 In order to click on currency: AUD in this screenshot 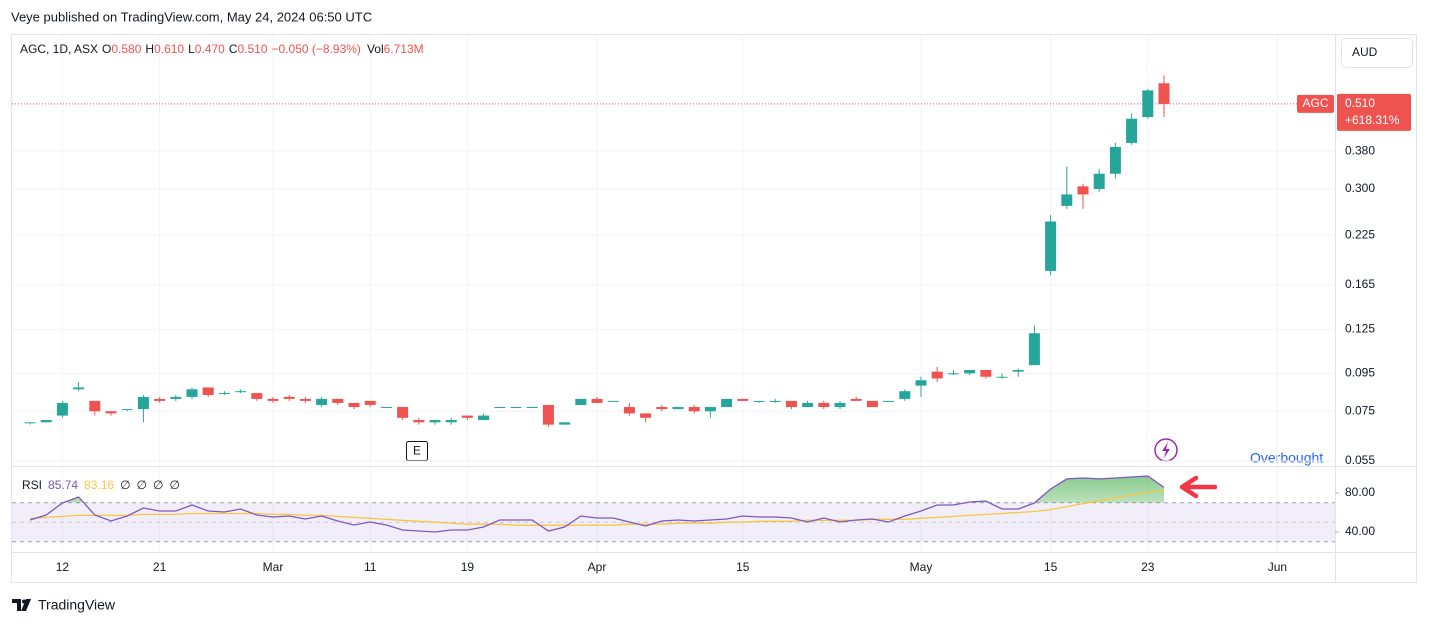, I will do `click(1365, 52)`.